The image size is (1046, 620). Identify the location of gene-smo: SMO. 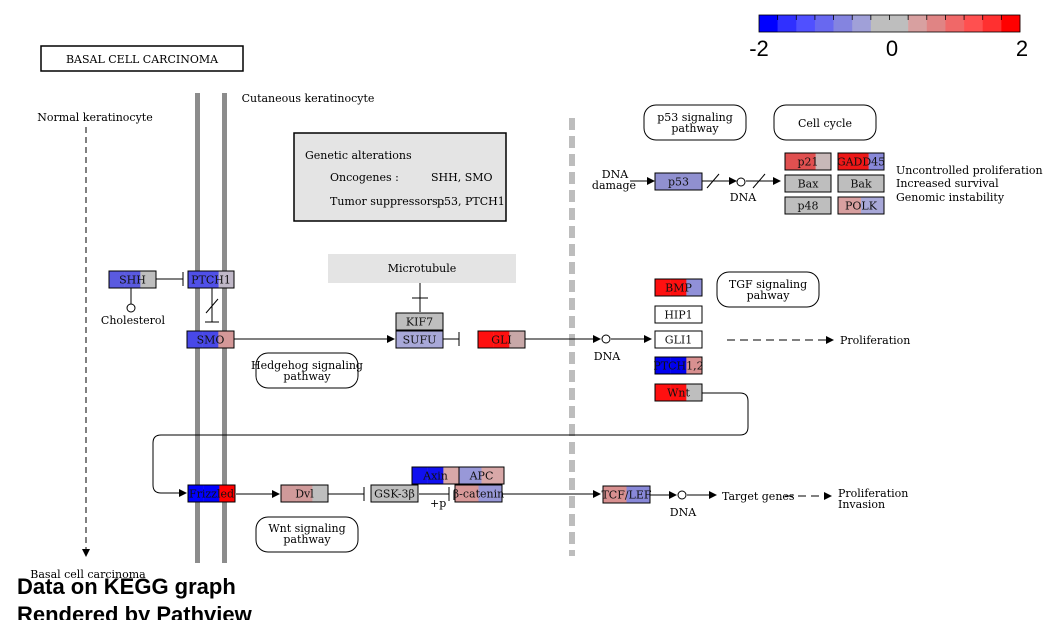
(210, 339).